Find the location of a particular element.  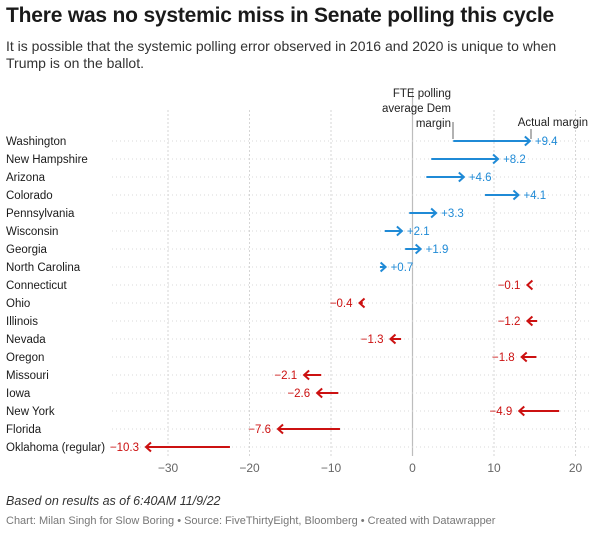

state-label: New Hampshire is located at coordinates (47, 160).